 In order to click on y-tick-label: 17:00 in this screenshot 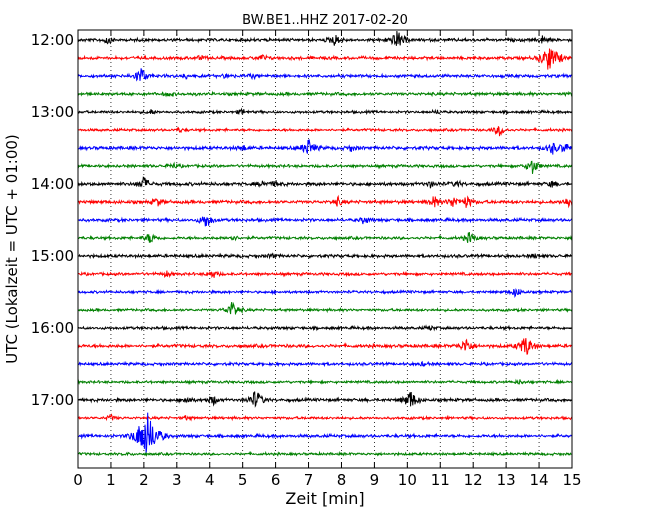, I will do `click(52, 400)`.